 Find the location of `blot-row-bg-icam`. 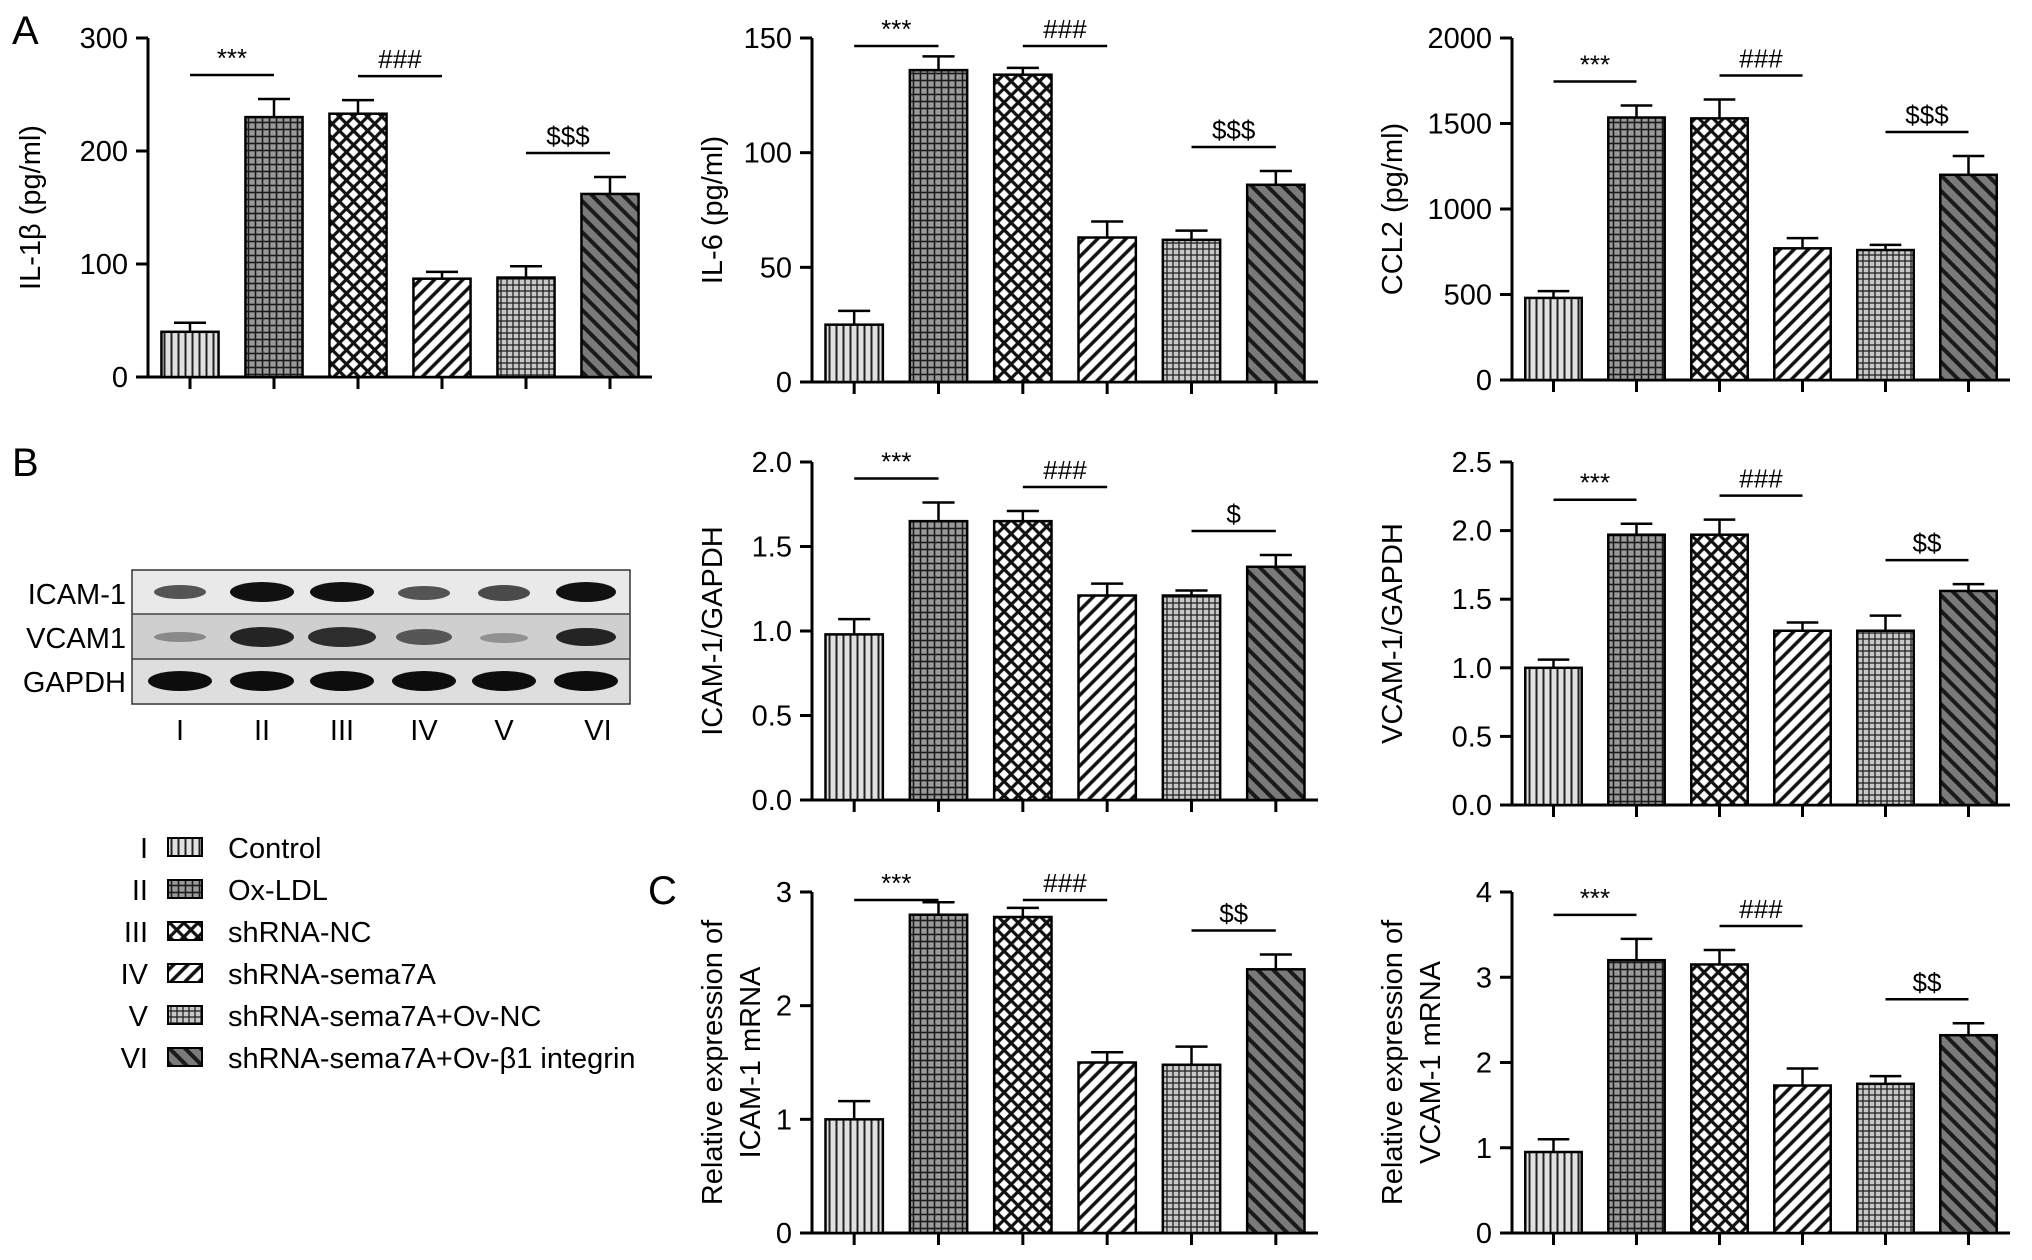

blot-row-bg-icam is located at coordinates (381, 592).